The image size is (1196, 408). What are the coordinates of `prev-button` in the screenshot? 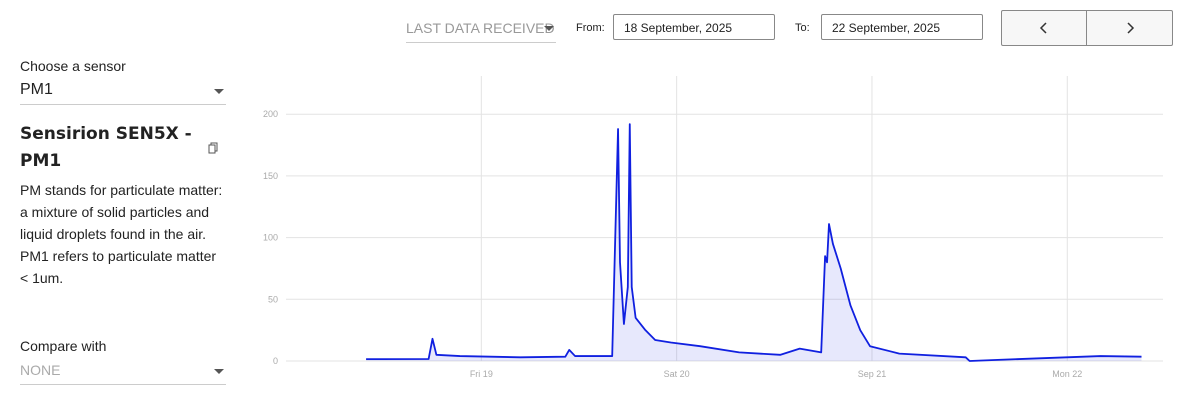 It's located at (1044, 28).